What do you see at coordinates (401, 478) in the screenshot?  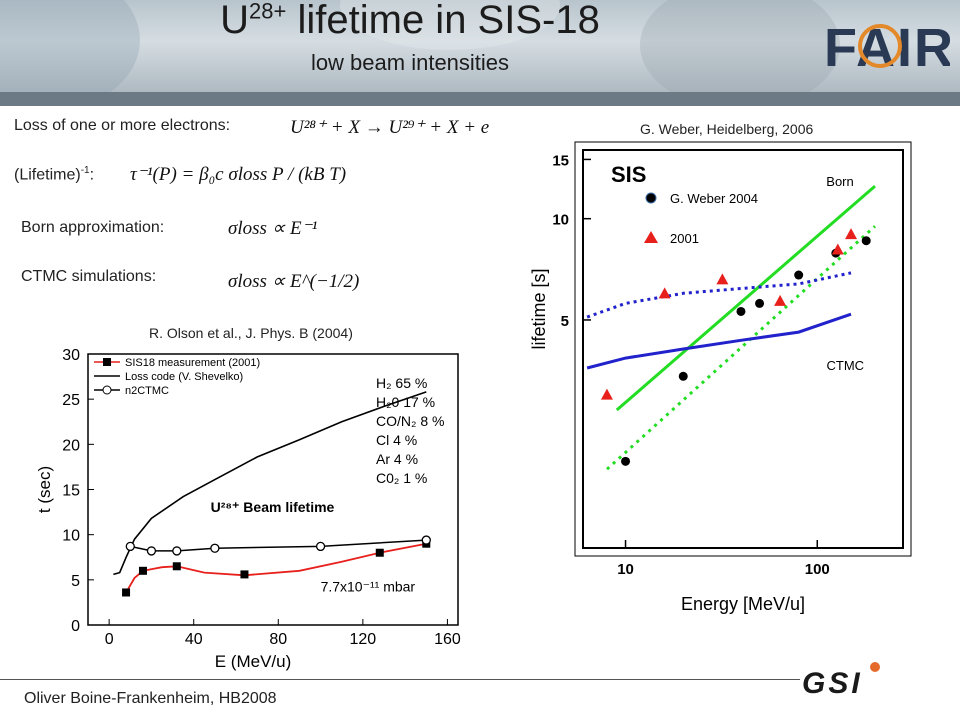 I see `gas-composition-item: C0₂ 1 %` at bounding box center [401, 478].